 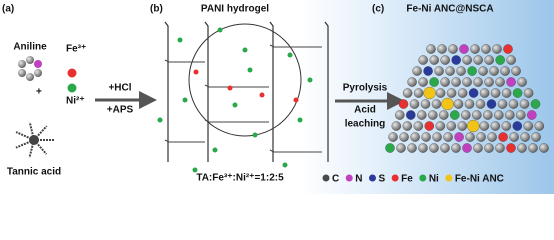 What do you see at coordinates (449, 9) in the screenshot?
I see `panel-title: Fe-Ni ANC@NSCA` at bounding box center [449, 9].